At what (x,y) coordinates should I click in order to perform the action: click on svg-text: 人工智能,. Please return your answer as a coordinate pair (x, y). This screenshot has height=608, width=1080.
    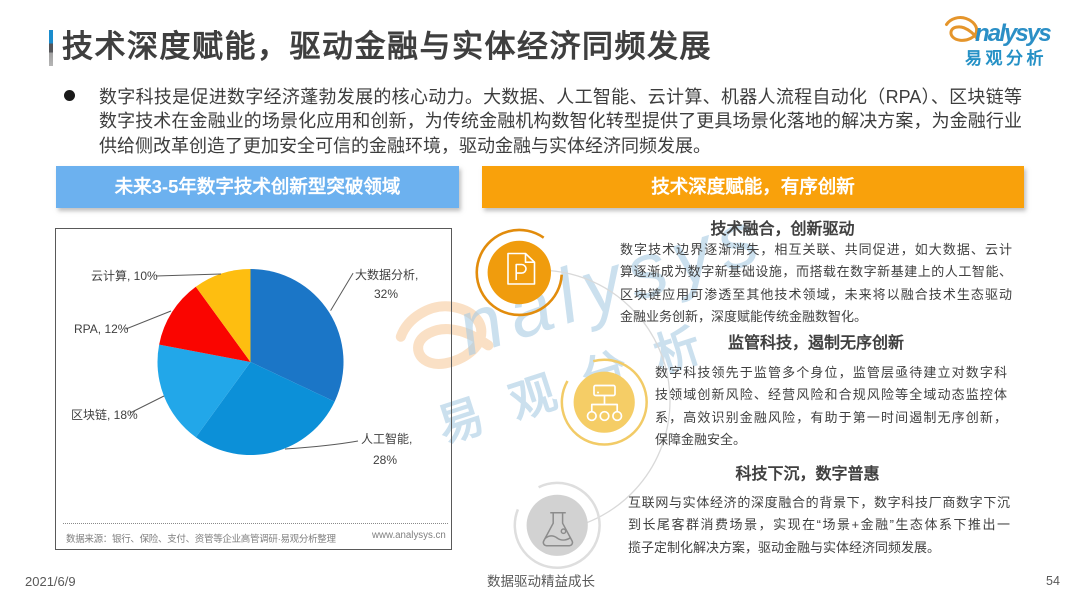
    Looking at the image, I should click on (386, 438).